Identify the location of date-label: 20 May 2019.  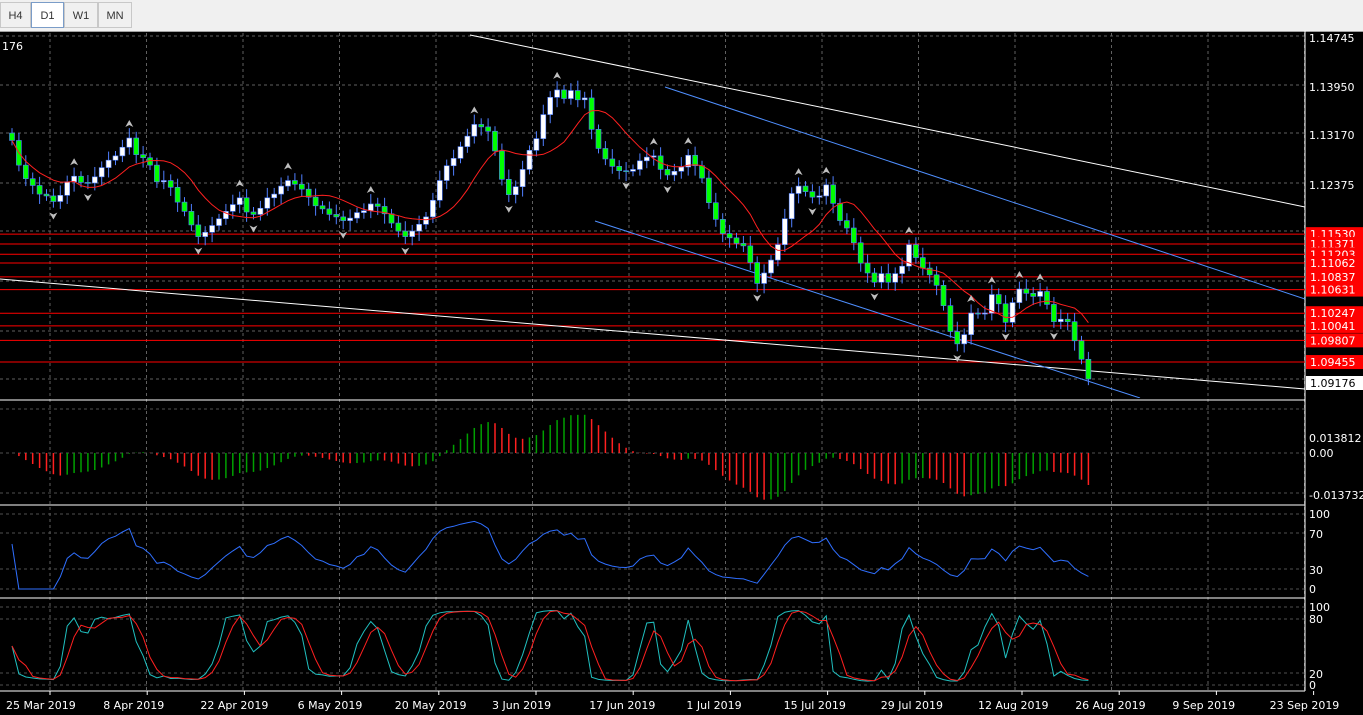
(431, 705).